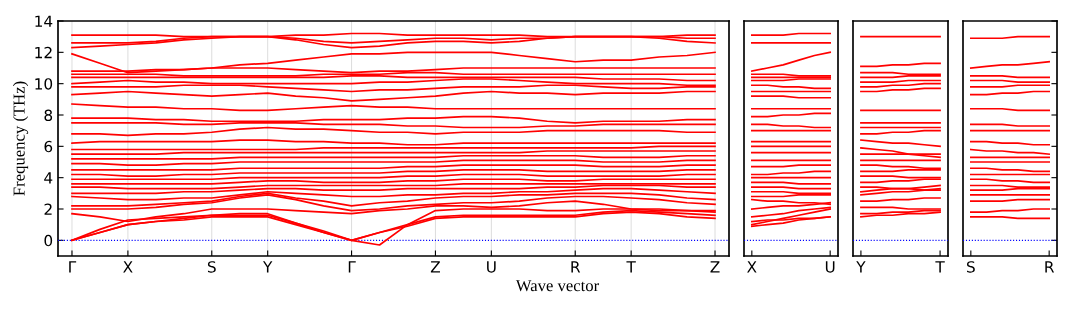 Image resolution: width=1078 pixels, height=310 pixels. I want to click on y-tick-label: 10, so click(44, 84).